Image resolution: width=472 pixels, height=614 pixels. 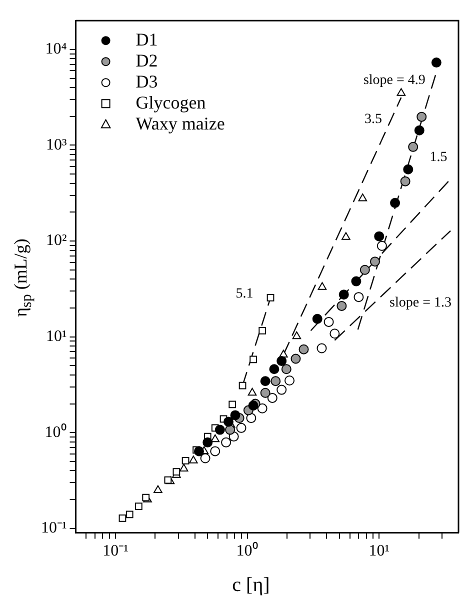 I want to click on legend-label: Glycogen, so click(x=171, y=102).